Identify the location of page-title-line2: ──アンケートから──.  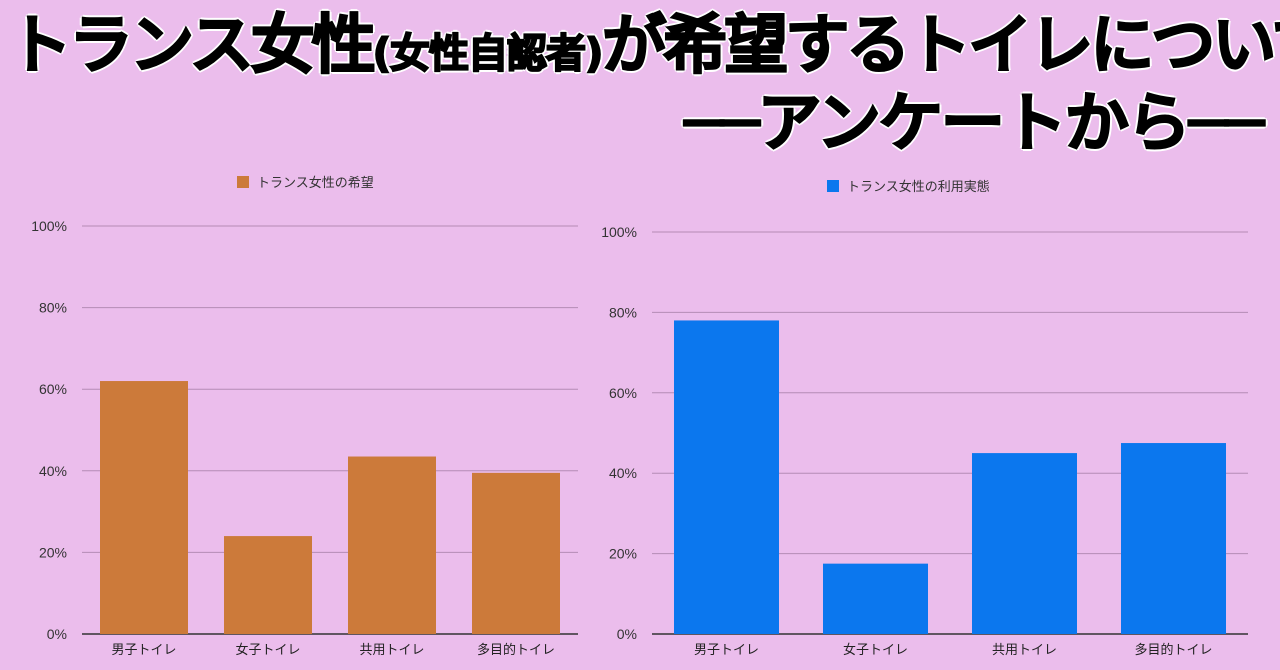
(974, 124).